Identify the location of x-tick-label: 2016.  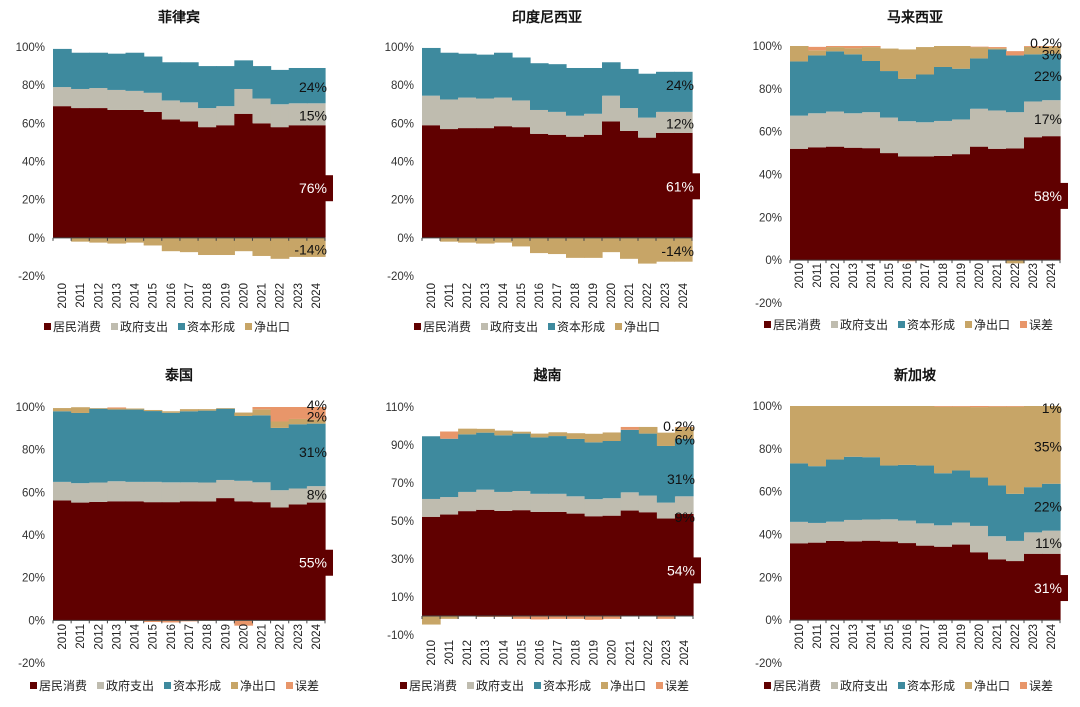
(540, 653).